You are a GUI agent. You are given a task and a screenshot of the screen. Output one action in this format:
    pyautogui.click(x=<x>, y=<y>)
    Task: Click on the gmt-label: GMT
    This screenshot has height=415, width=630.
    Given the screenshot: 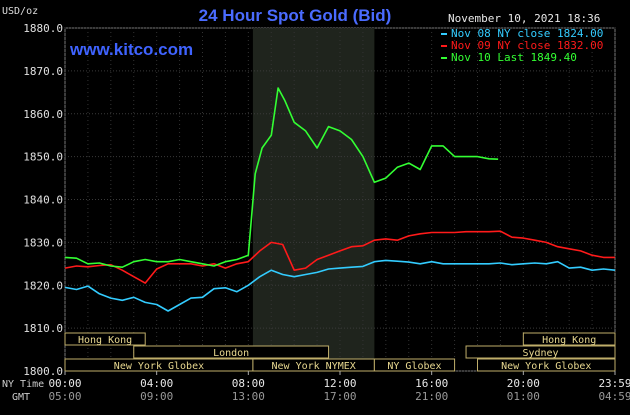 What is the action you would take?
    pyautogui.click(x=21, y=397)
    